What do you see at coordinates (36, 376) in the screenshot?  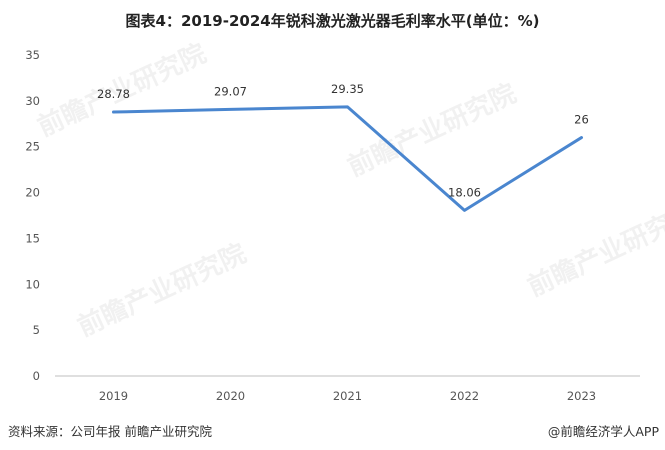 I see `y-tick-label: 0` at bounding box center [36, 376].